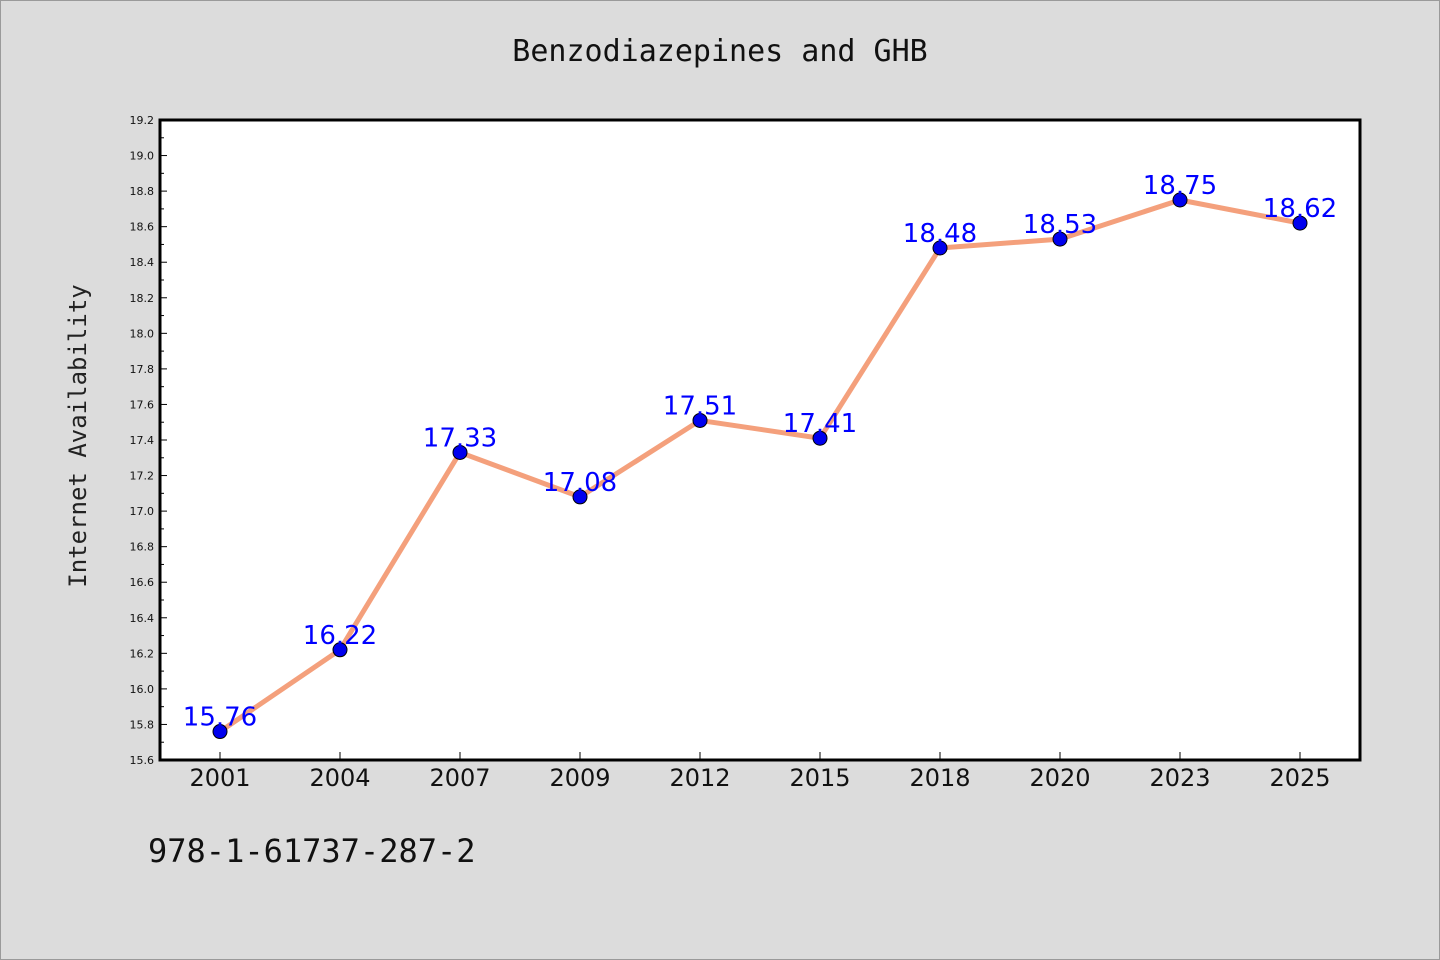 The image size is (1440, 960). What do you see at coordinates (142, 511) in the screenshot?
I see `y-tick-label: 17.0` at bounding box center [142, 511].